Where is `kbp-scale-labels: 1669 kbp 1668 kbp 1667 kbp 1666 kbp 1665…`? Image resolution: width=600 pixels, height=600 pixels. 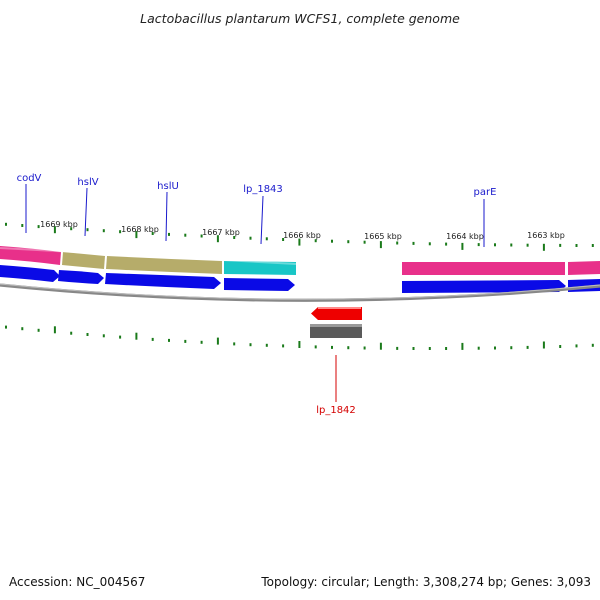
kbp-scale-labels: 1669 kbp 1668 kbp 1667 kbp 1666 kbp 1665… is located at coordinates (302, 230).